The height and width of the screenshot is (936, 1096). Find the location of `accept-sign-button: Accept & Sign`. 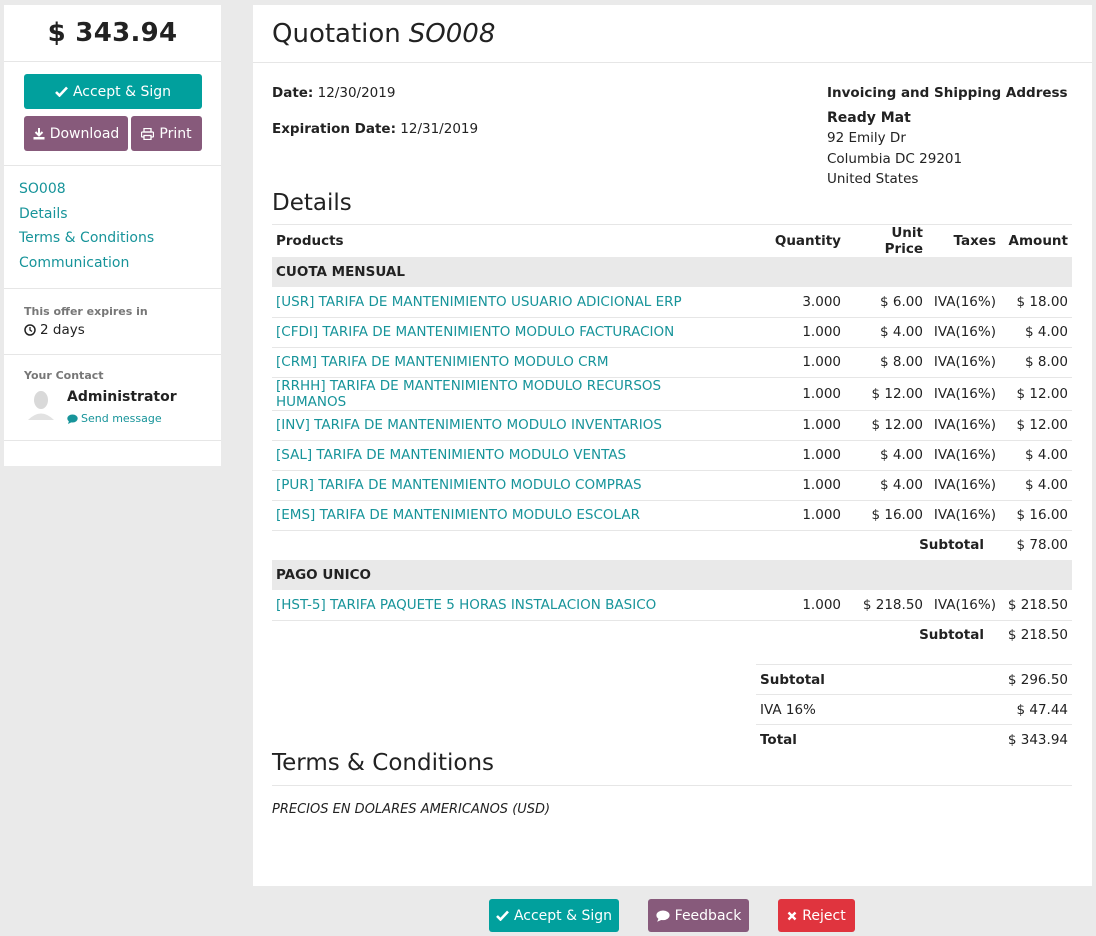

accept-sign-button: Accept & Sign is located at coordinates (113, 91).